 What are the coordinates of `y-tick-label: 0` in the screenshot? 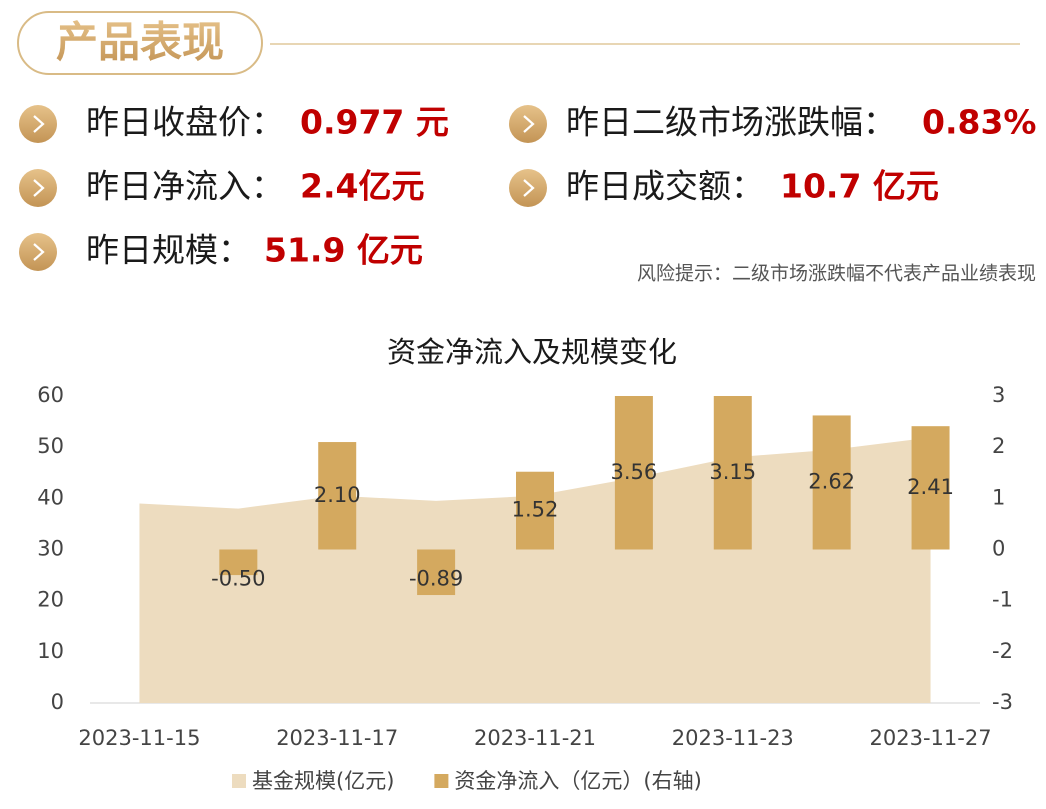 It's located at (57, 702).